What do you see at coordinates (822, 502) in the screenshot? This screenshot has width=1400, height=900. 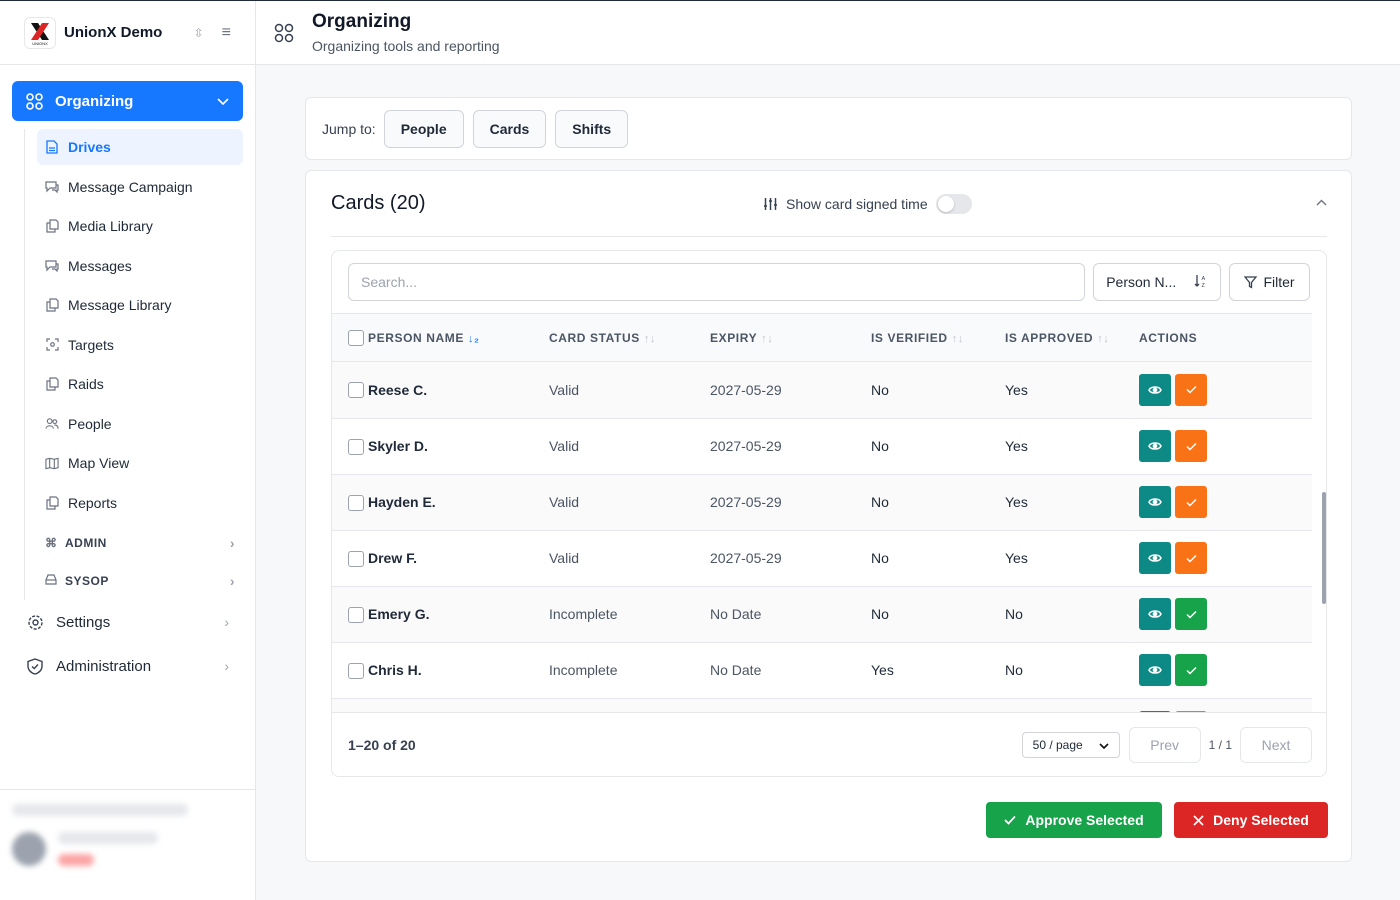 I see `table-row: Hayden E. Valid 2027-05-29 No Yes` at bounding box center [822, 502].